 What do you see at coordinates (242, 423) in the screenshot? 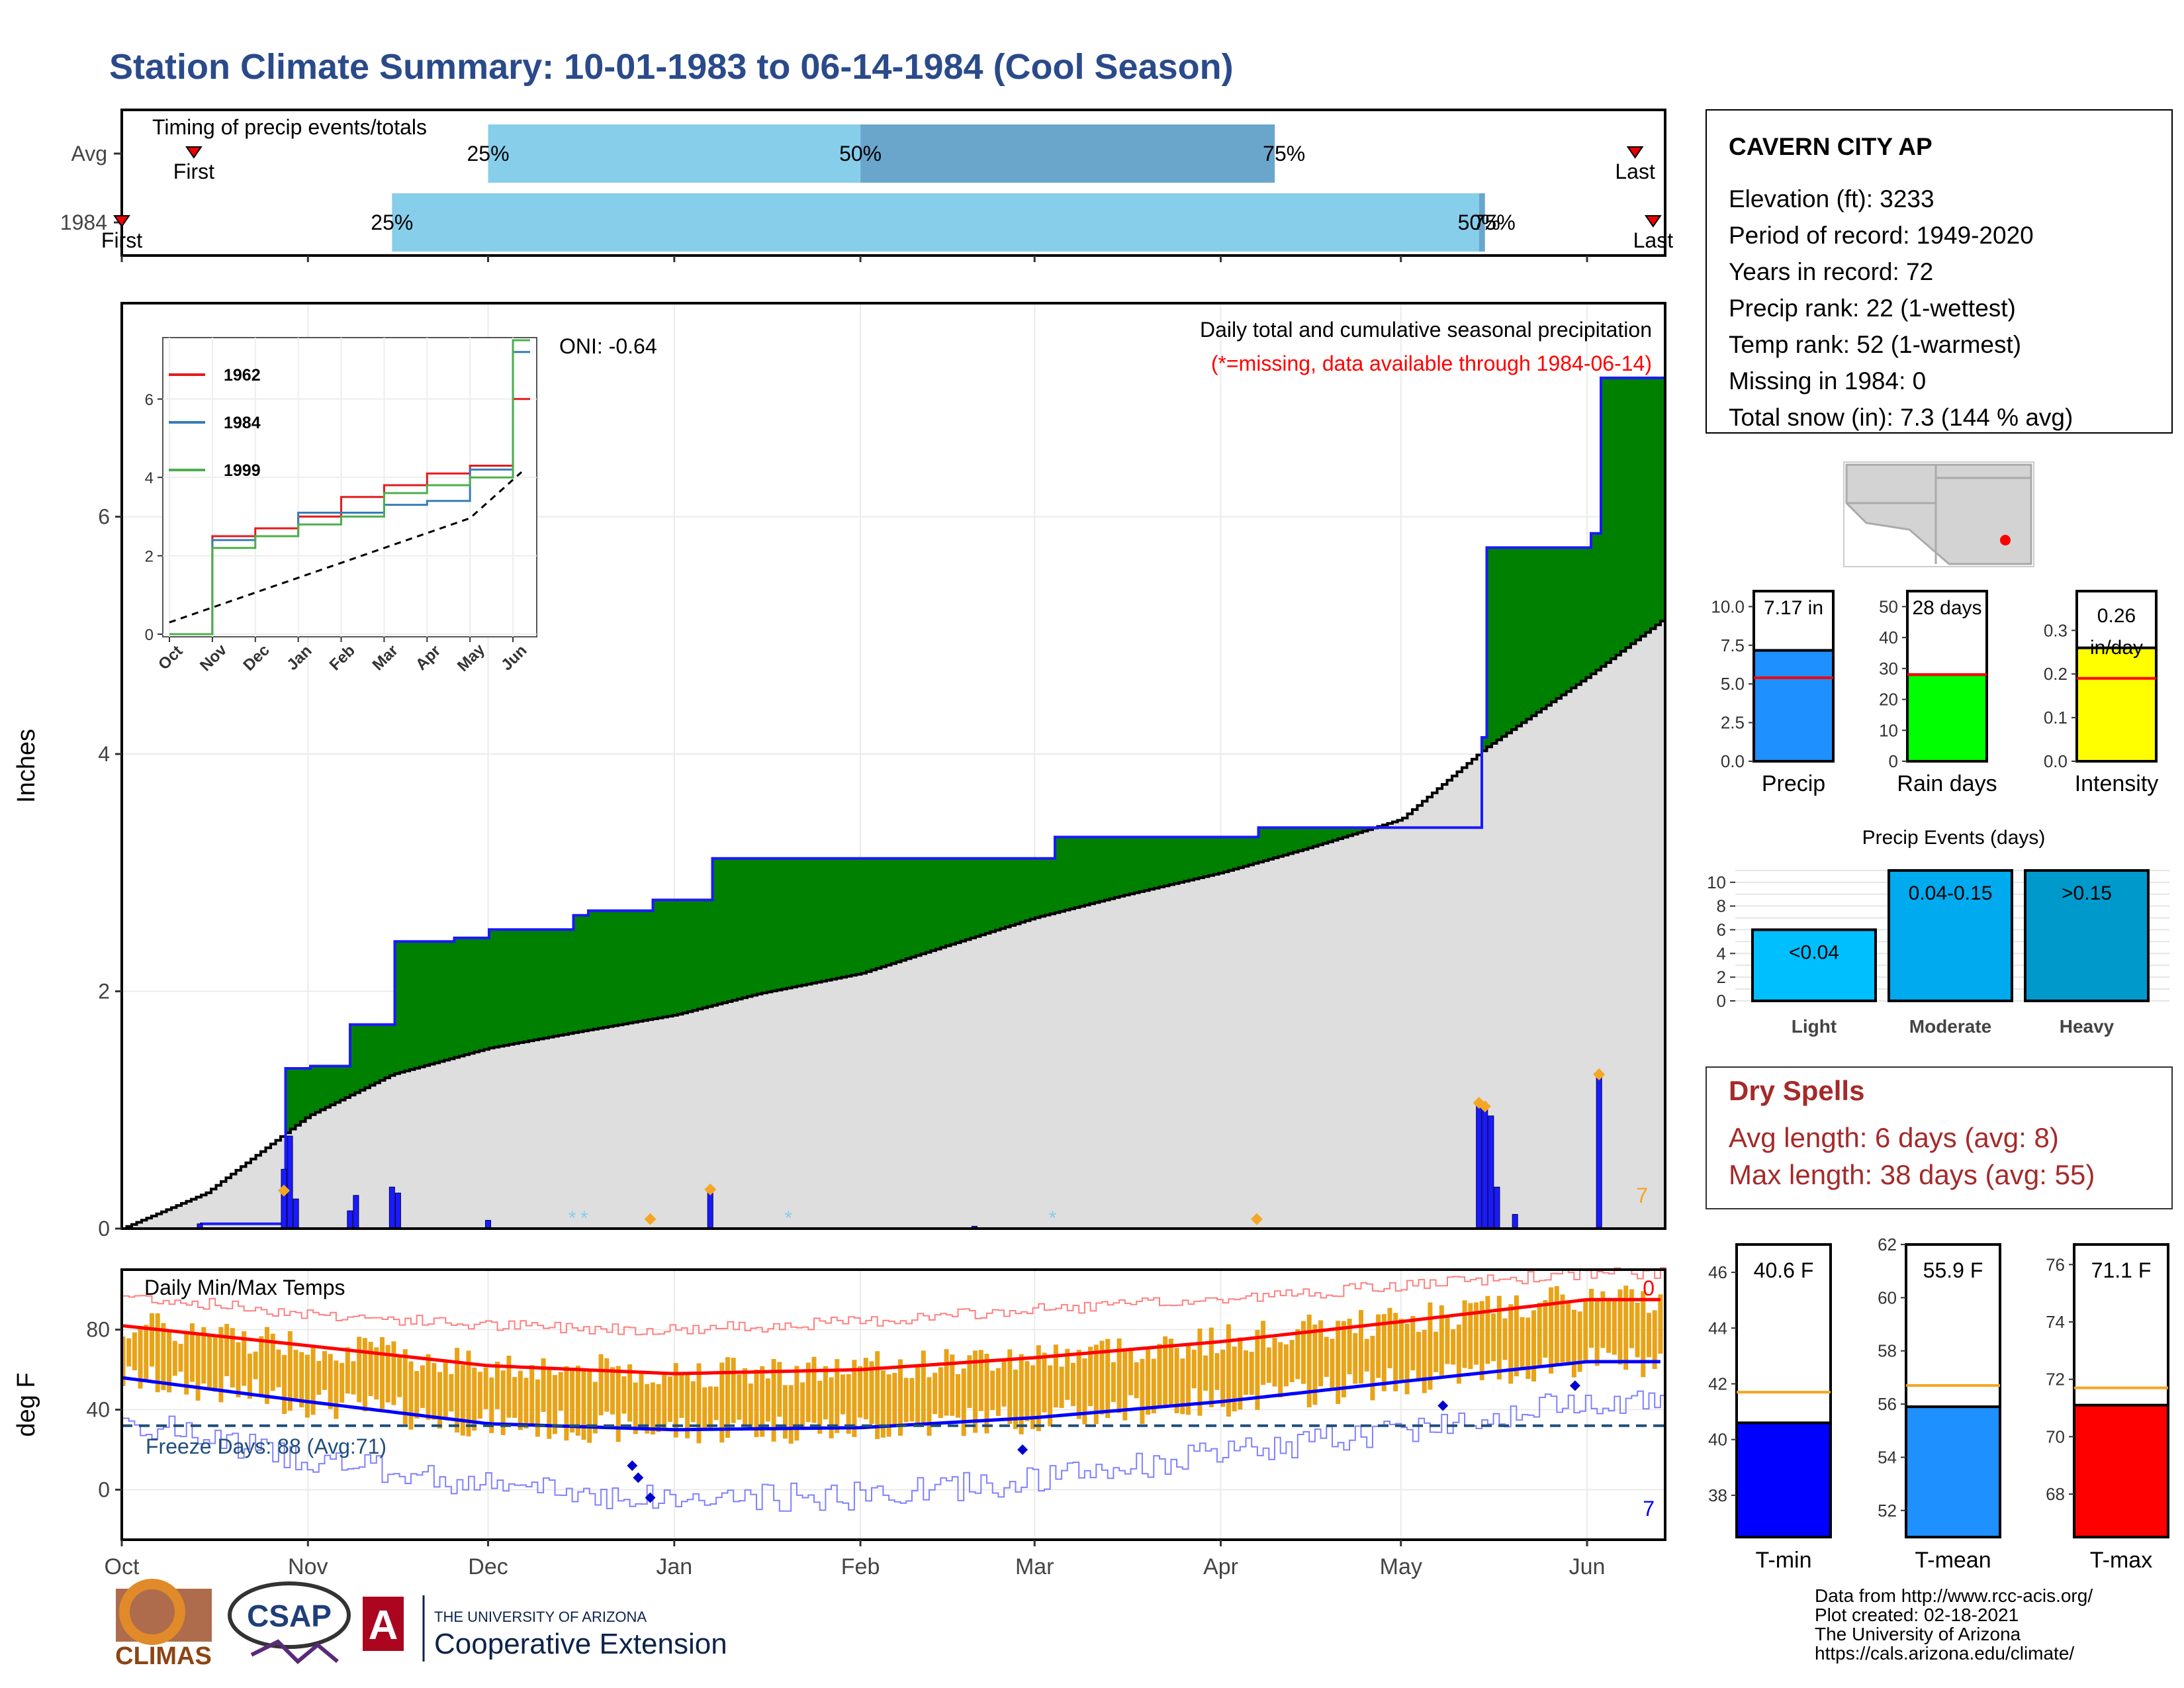
I see `inset-legend-label: 1984` at bounding box center [242, 423].